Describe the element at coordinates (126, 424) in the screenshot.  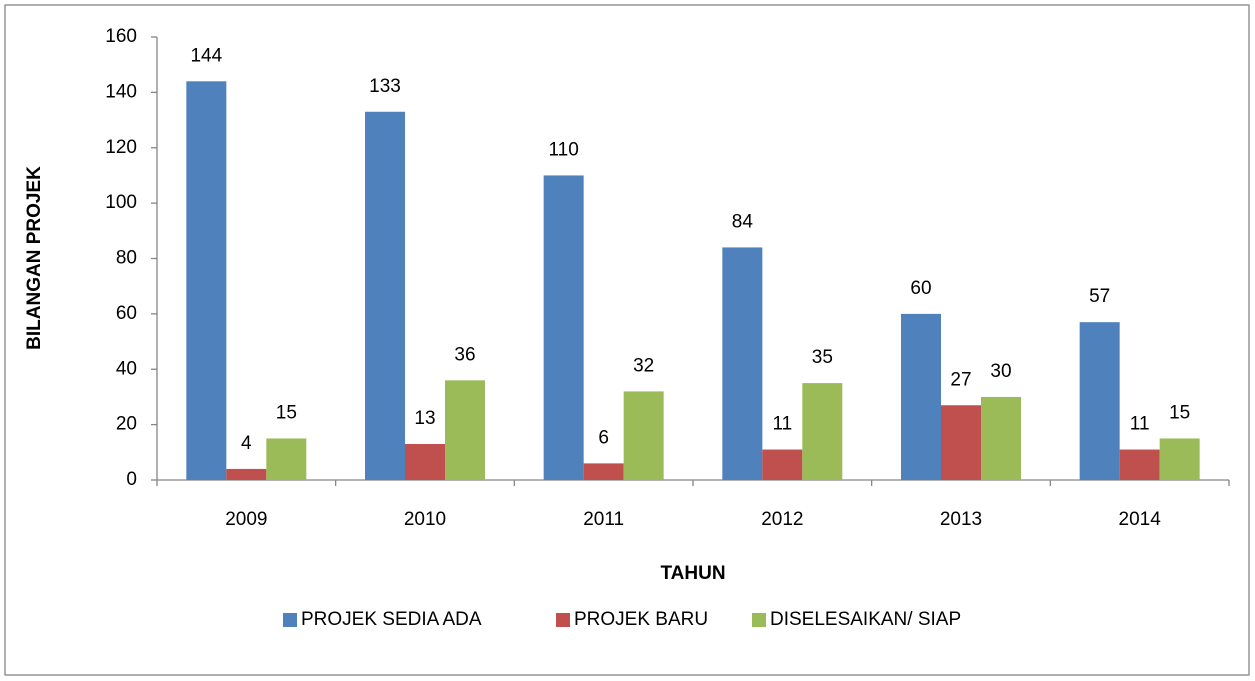
I see `y-tick-label: 20` at that location.